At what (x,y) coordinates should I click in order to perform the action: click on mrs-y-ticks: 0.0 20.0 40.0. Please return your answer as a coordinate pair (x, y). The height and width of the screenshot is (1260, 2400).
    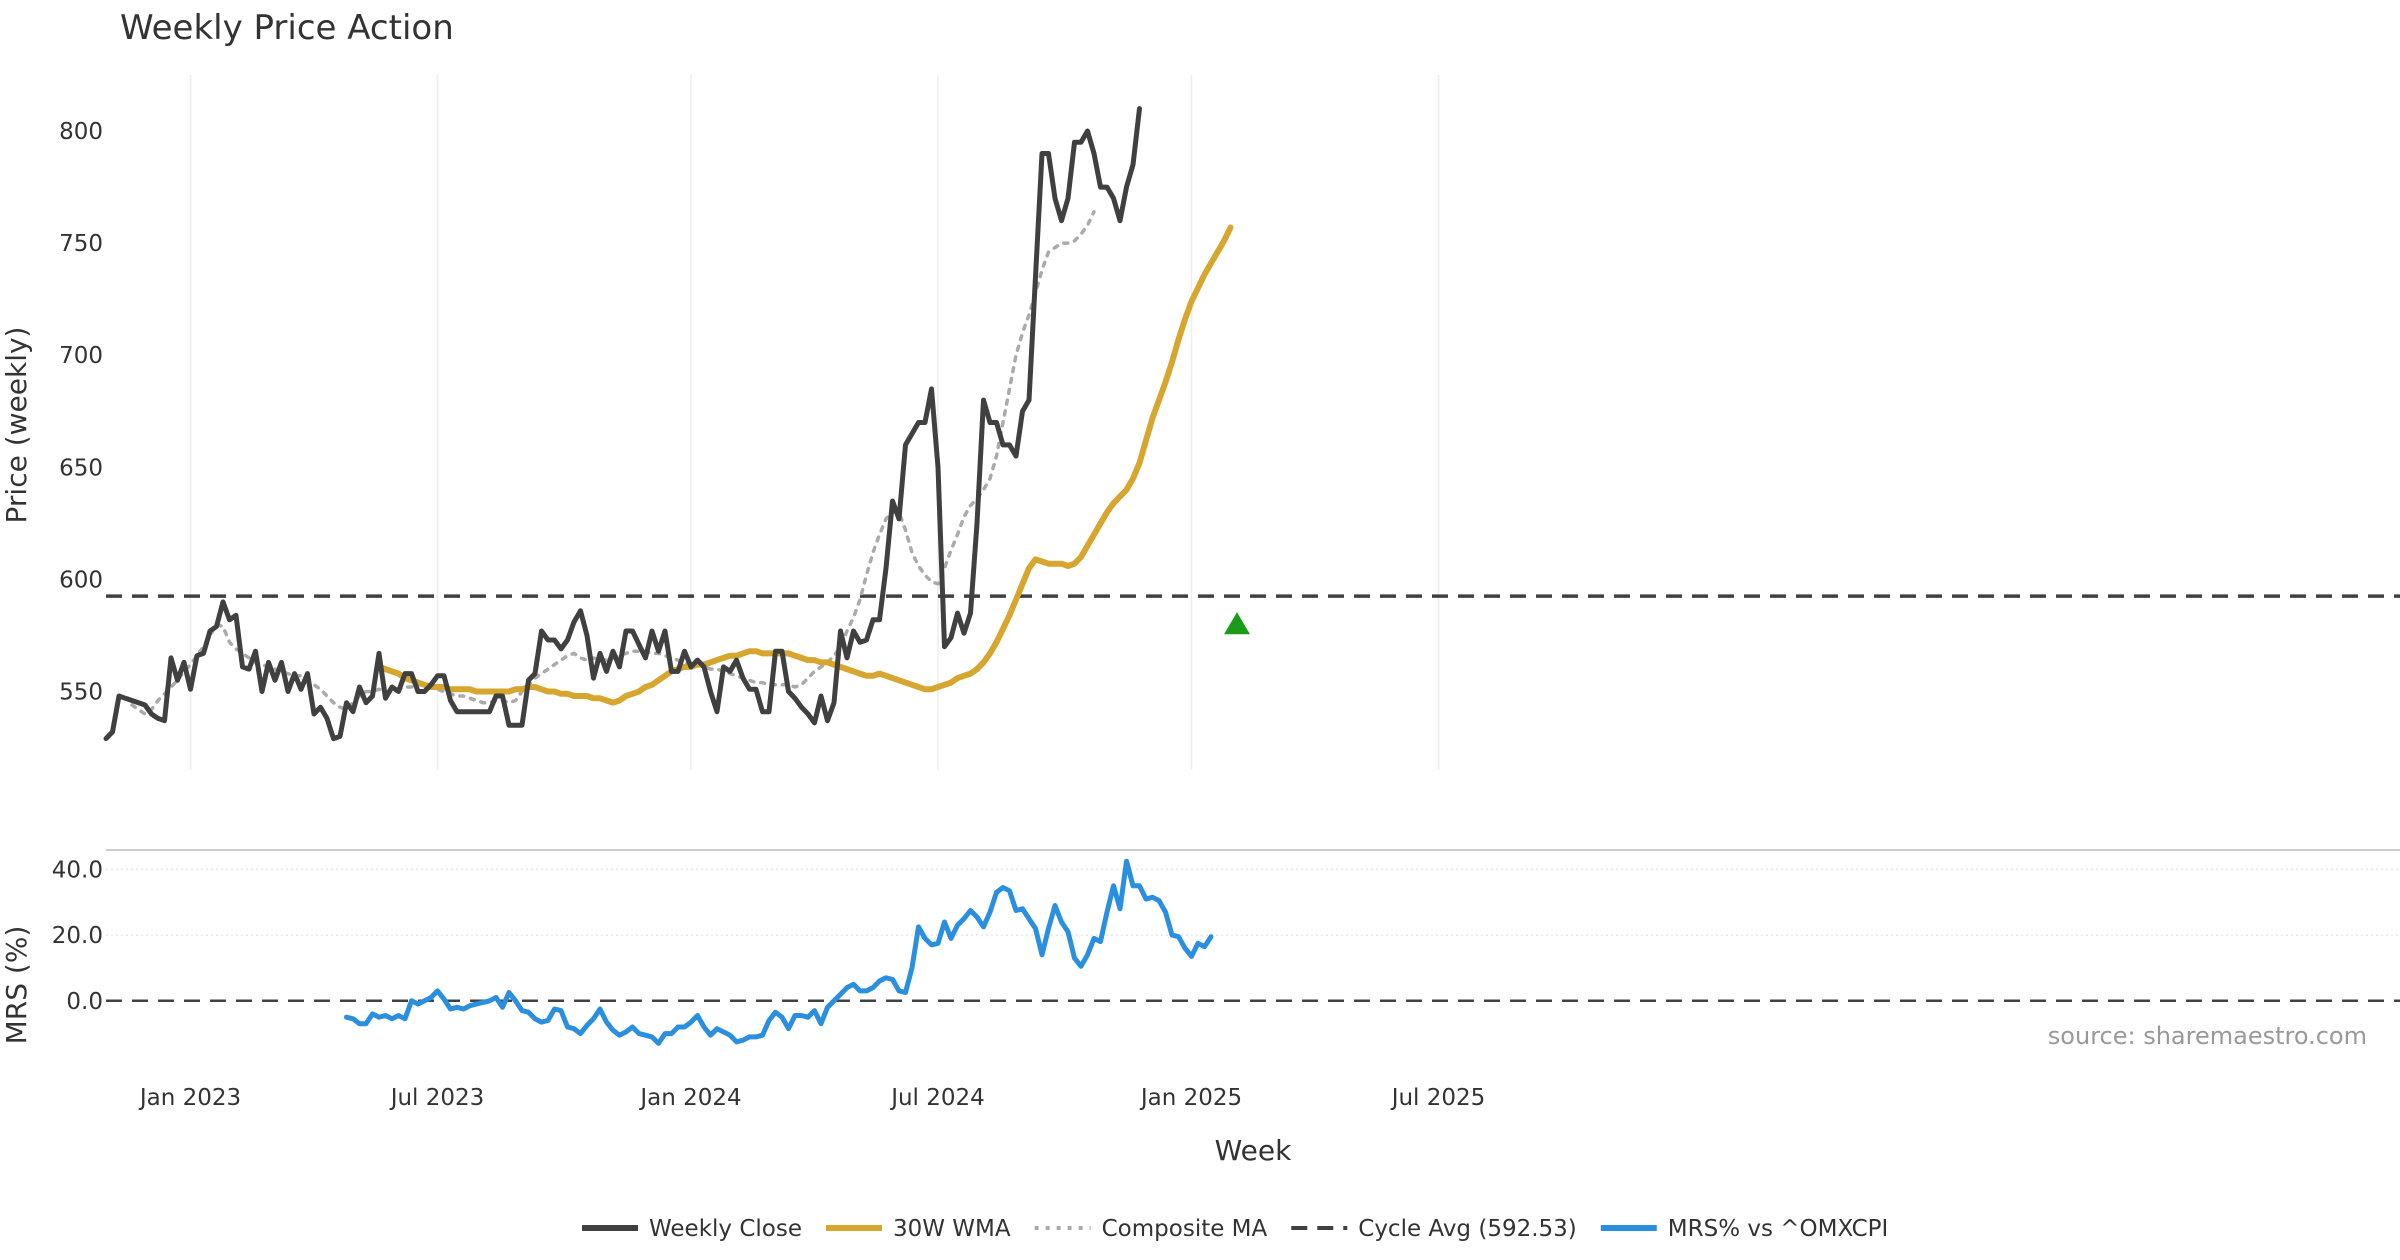
    Looking at the image, I should click on (77, 935).